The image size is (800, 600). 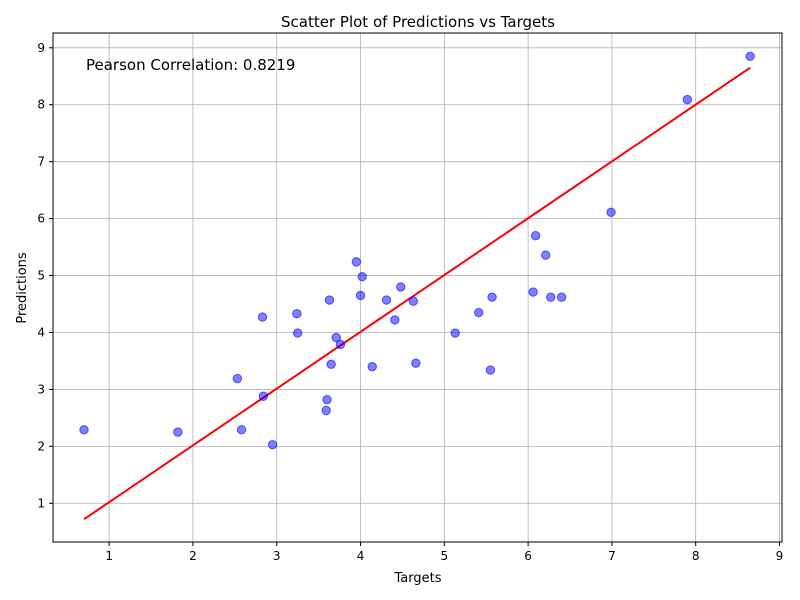 I want to click on x-tick-label: 1, so click(x=109, y=556).